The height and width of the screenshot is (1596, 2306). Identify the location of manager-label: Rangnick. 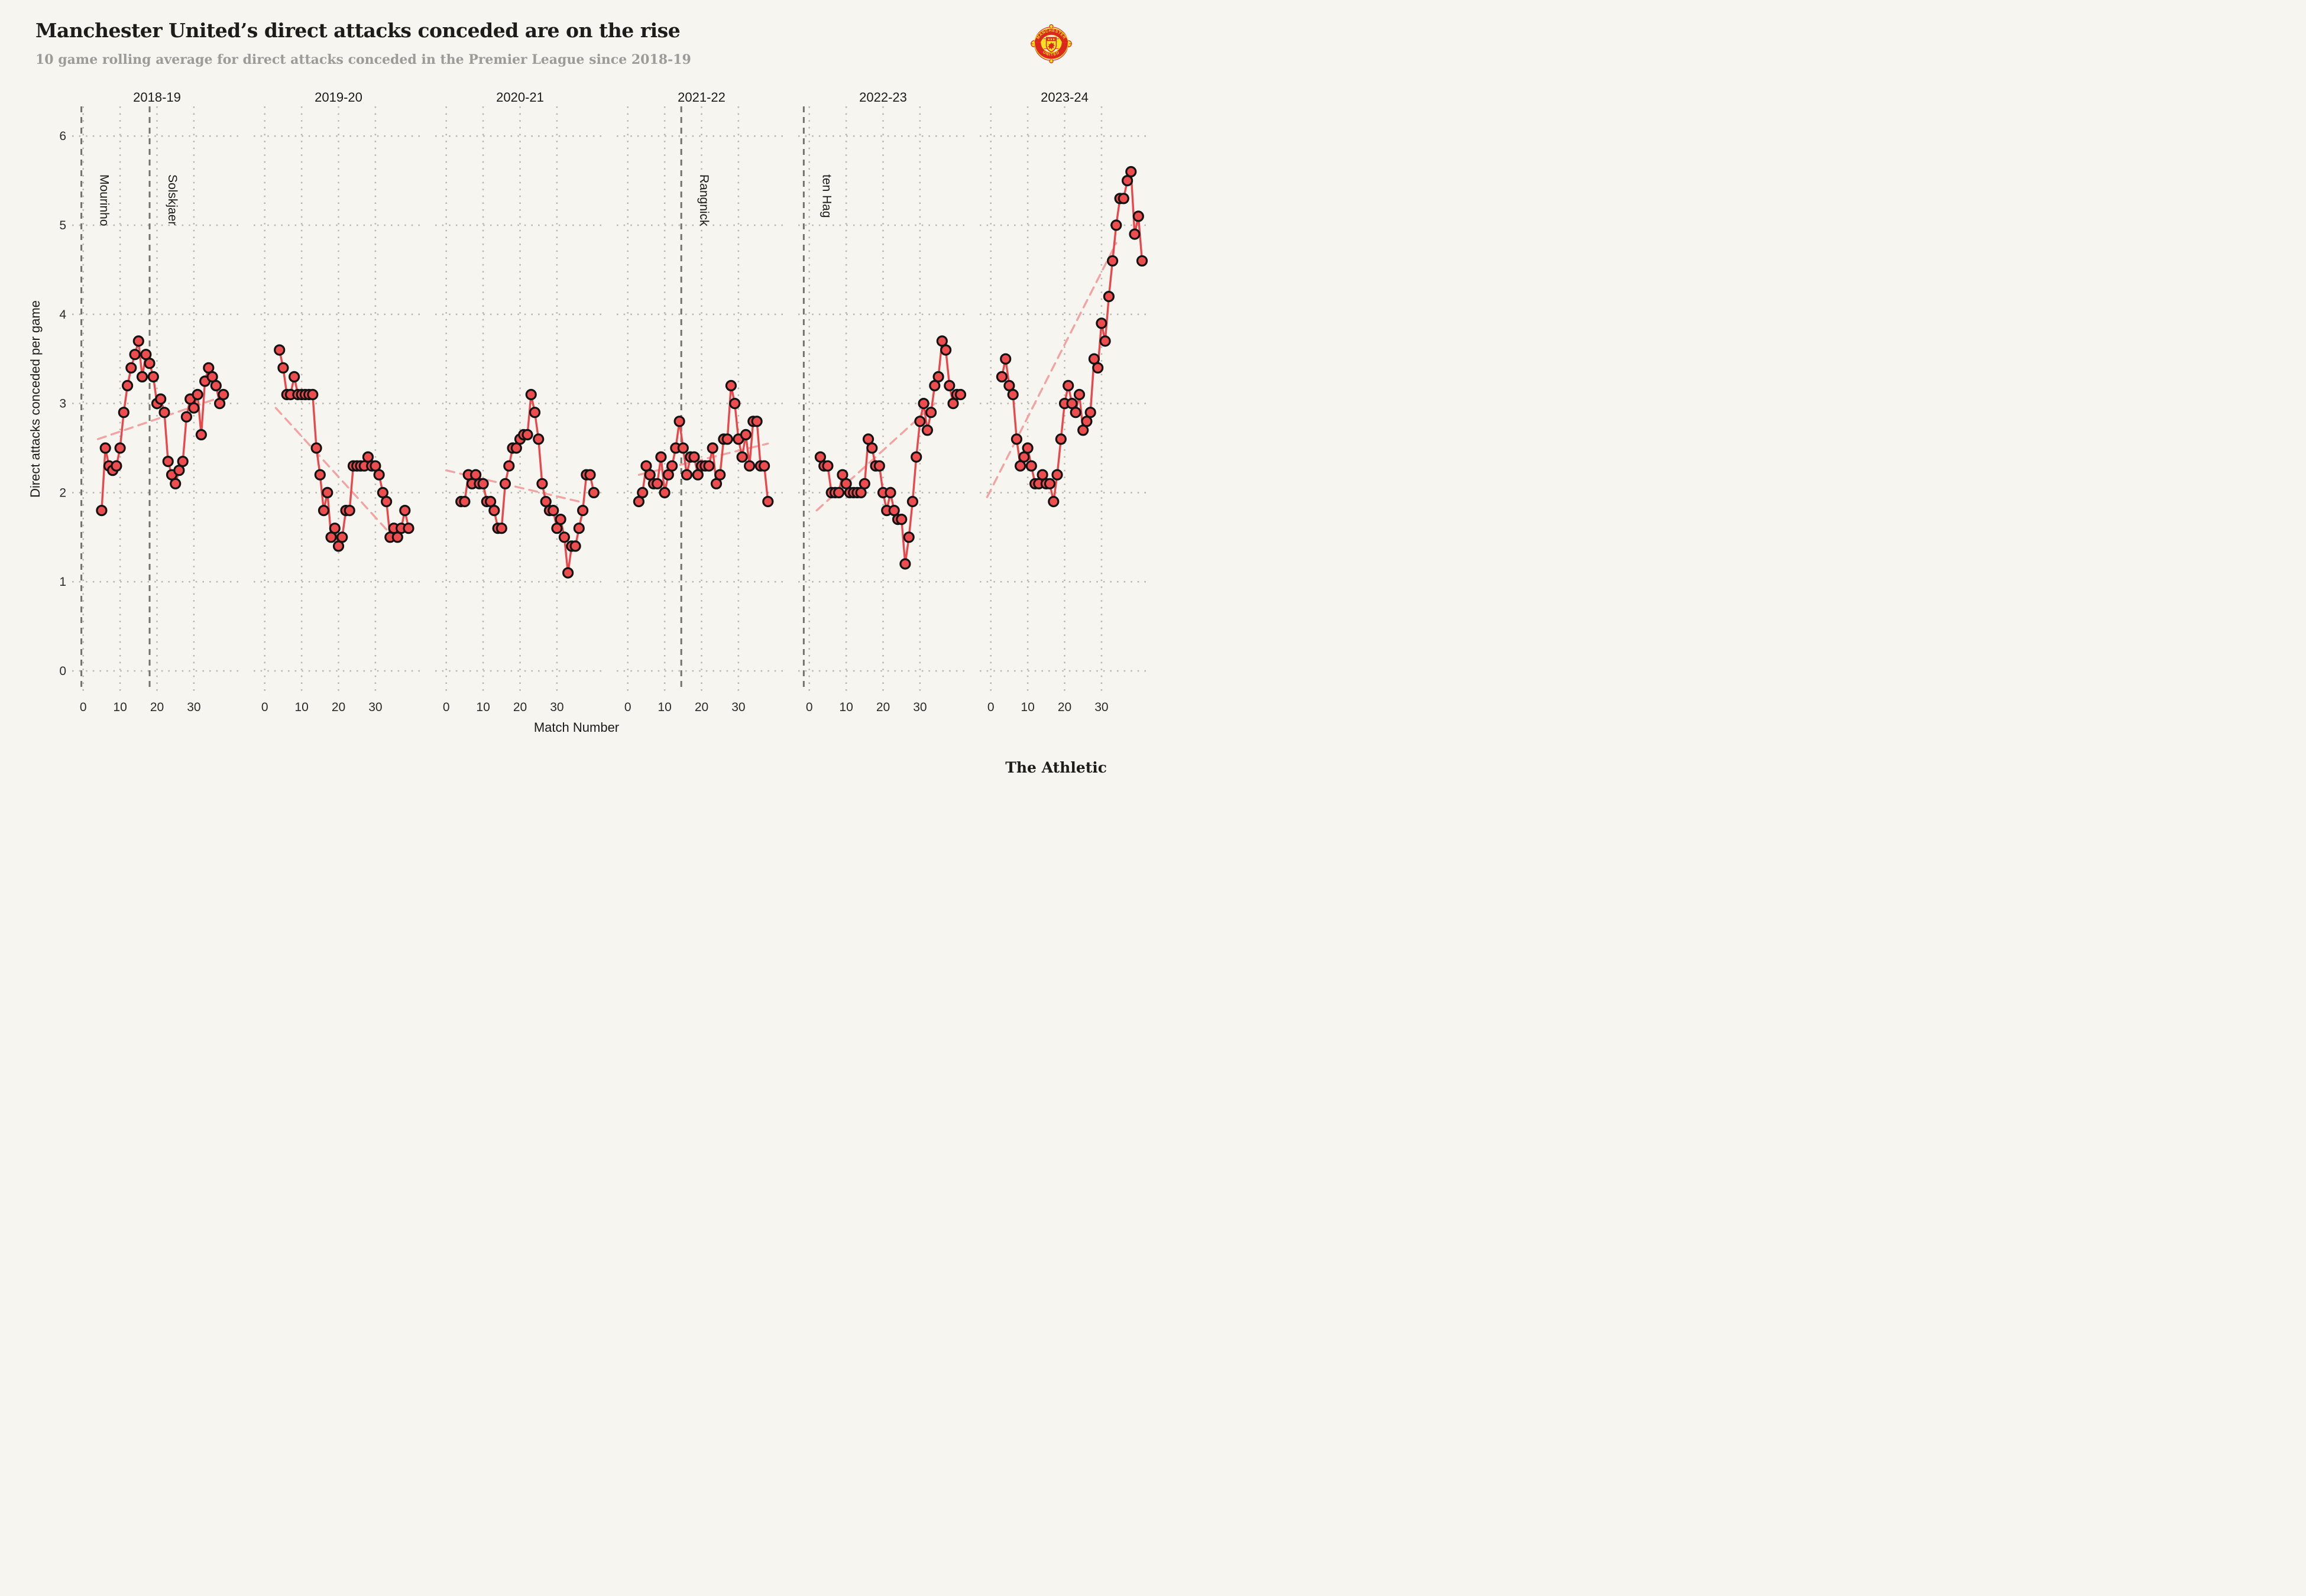
(704, 200).